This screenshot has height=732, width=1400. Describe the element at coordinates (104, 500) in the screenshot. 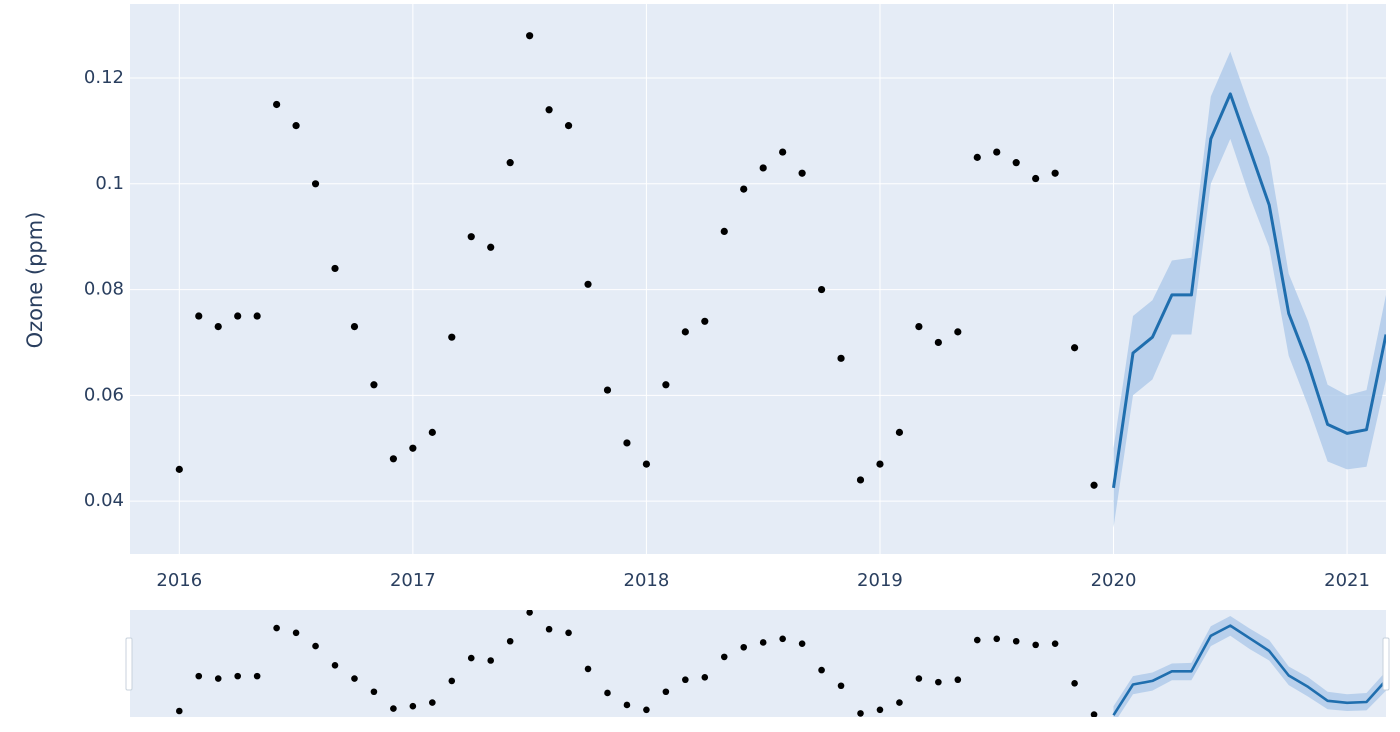

I see `y-tick-label: 0.04` at that location.